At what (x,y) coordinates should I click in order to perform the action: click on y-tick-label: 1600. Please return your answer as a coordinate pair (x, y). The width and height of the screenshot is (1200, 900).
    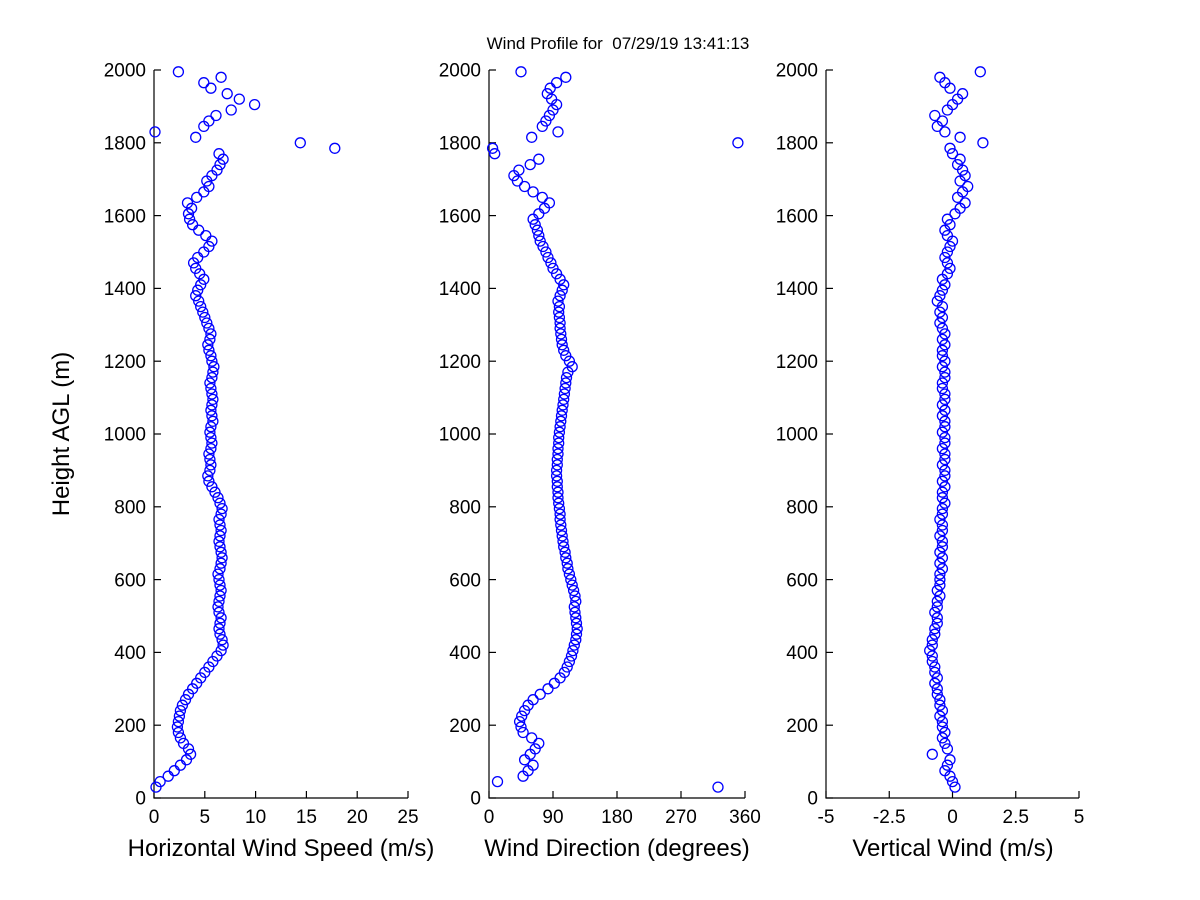
    Looking at the image, I should click on (125, 216).